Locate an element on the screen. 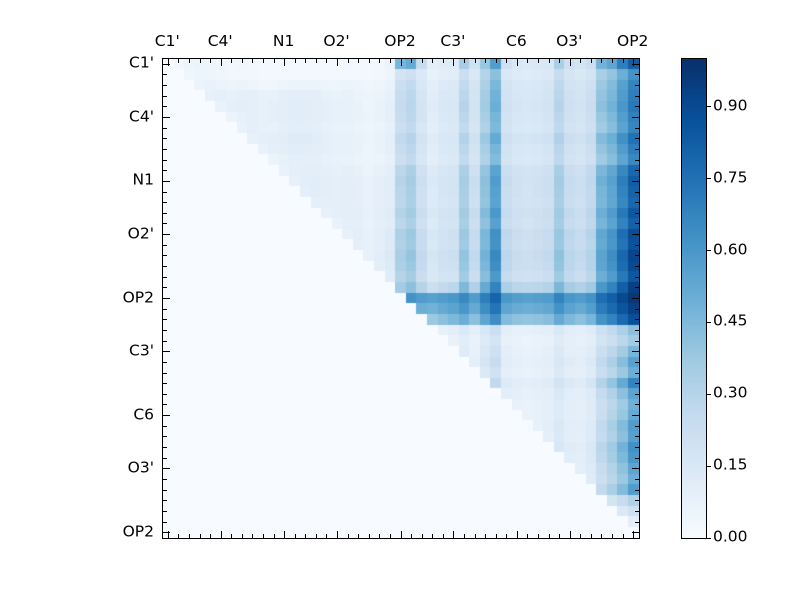  colorbar-gradient is located at coordinates (694, 298).